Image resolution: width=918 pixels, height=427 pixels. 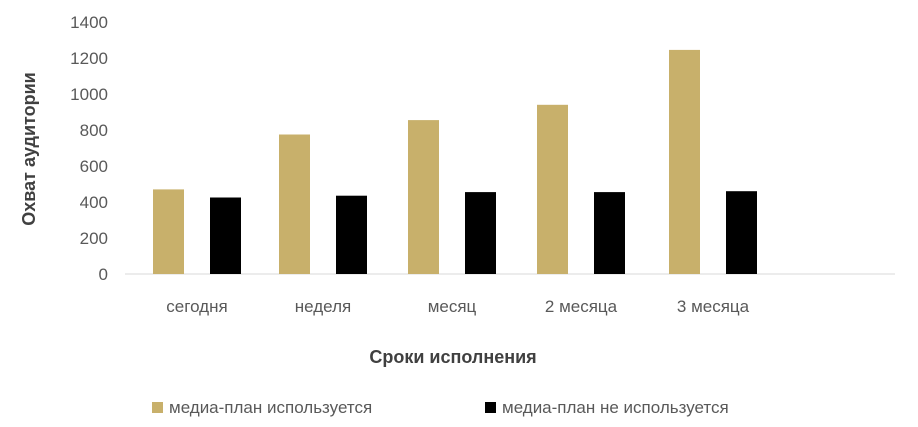 I want to click on y-tick-label: 1200, so click(x=89, y=58).